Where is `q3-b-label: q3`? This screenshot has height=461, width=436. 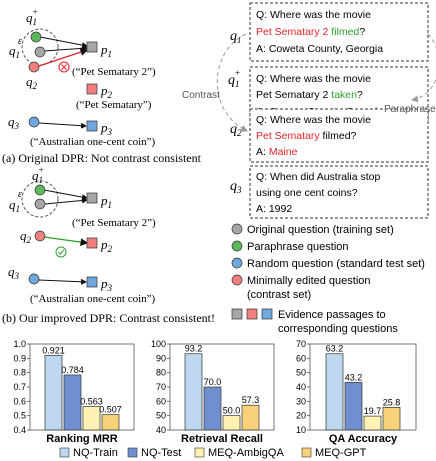 q3-b-label: q3 is located at coordinates (14, 272).